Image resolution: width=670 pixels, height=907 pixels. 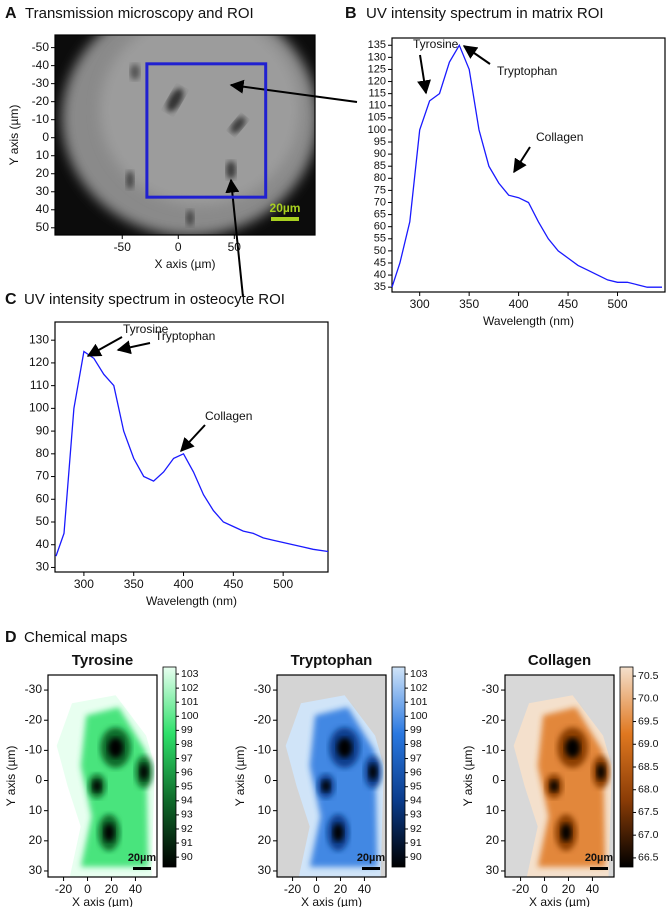 I want to click on y-tick-label: 70, so click(x=380, y=202).